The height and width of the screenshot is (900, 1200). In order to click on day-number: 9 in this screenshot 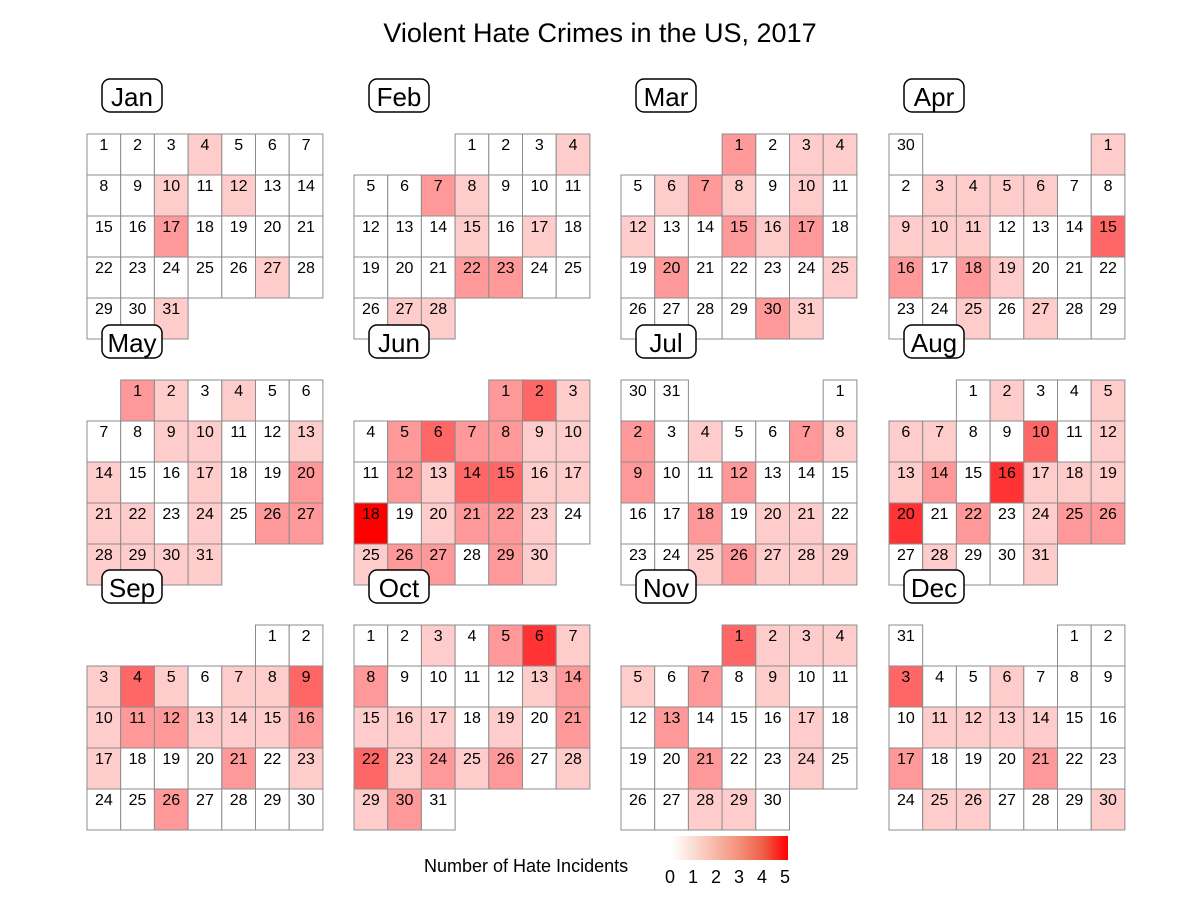, I will do `click(539, 432)`.